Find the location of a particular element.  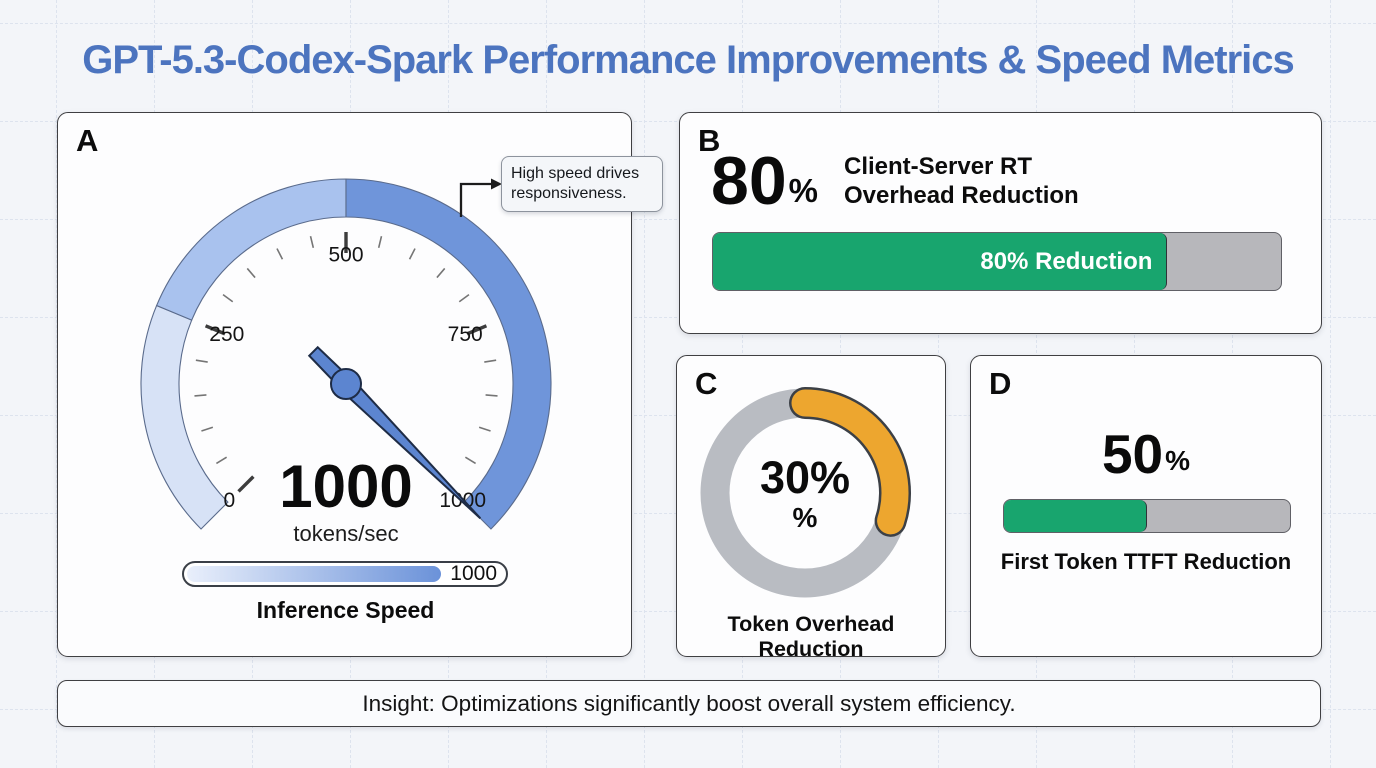

callout-text: High speed drives responsiveness. is located at coordinates (575, 183).